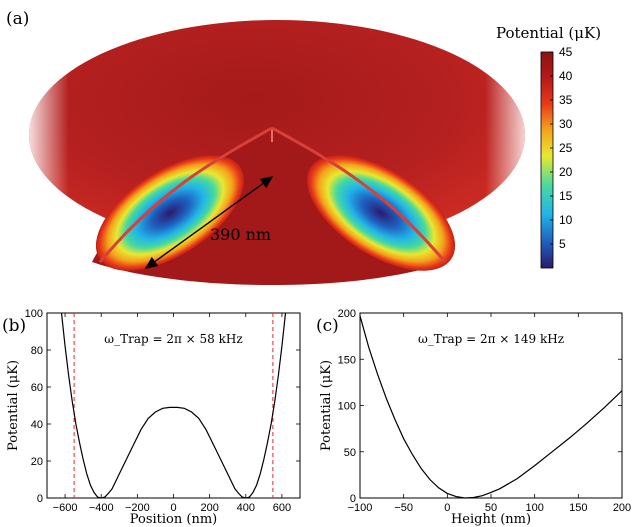 The width and height of the screenshot is (639, 527). Describe the element at coordinates (566, 148) in the screenshot. I see `colorbar-tick-label: 25` at that location.